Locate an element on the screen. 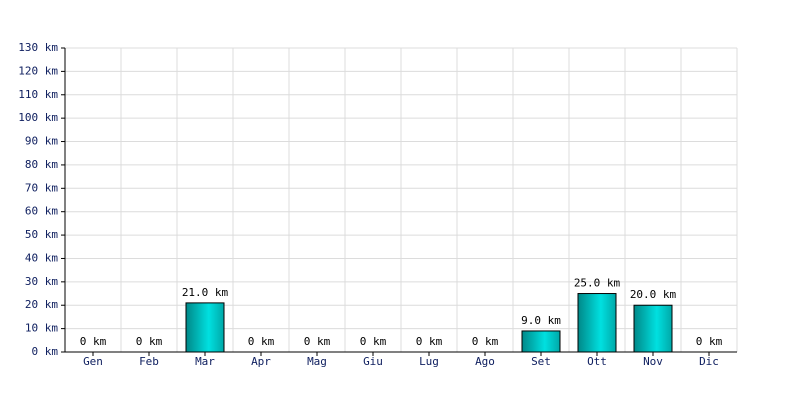 The width and height of the screenshot is (800, 400). y-tick-label: 0 km is located at coordinates (45, 351).